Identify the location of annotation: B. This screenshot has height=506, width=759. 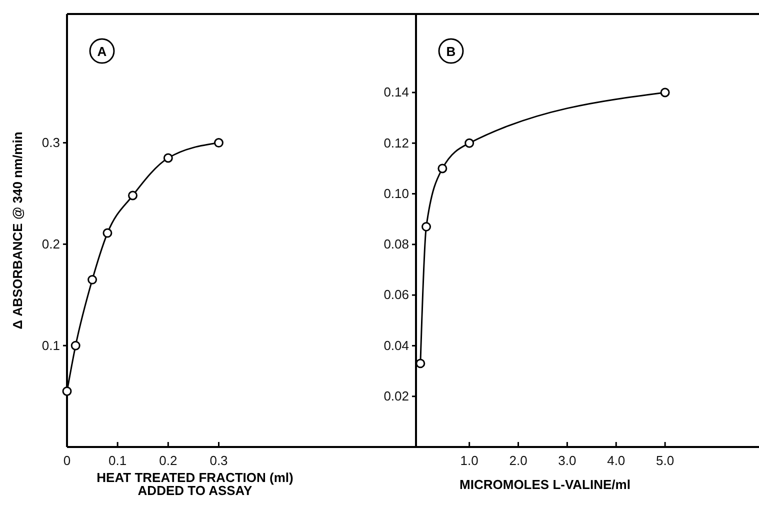
(451, 51).